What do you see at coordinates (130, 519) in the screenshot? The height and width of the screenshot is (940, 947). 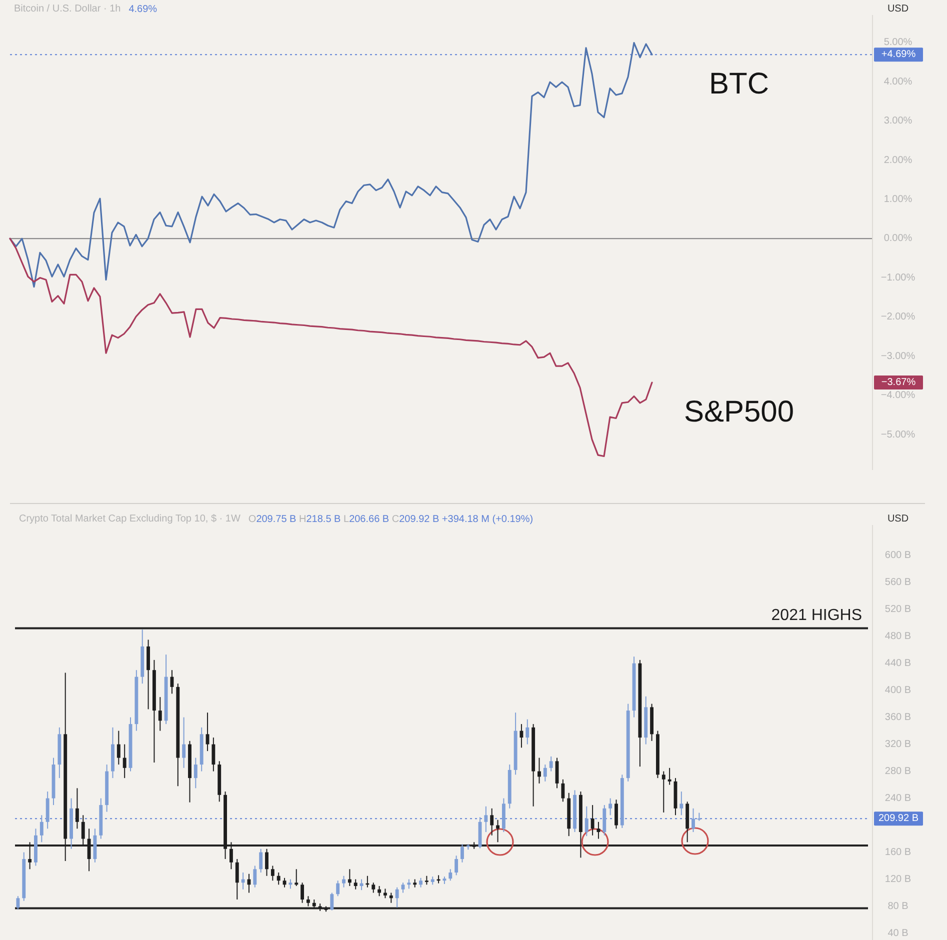 I see `chart-title: Crypto Total Market Cap Excluding Top 10, $ · 1W` at bounding box center [130, 519].